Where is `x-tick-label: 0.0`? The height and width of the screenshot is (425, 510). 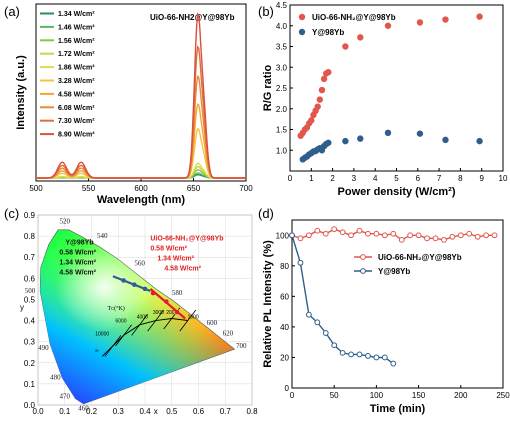
x-tick-label: 0.0 is located at coordinates (38, 411).